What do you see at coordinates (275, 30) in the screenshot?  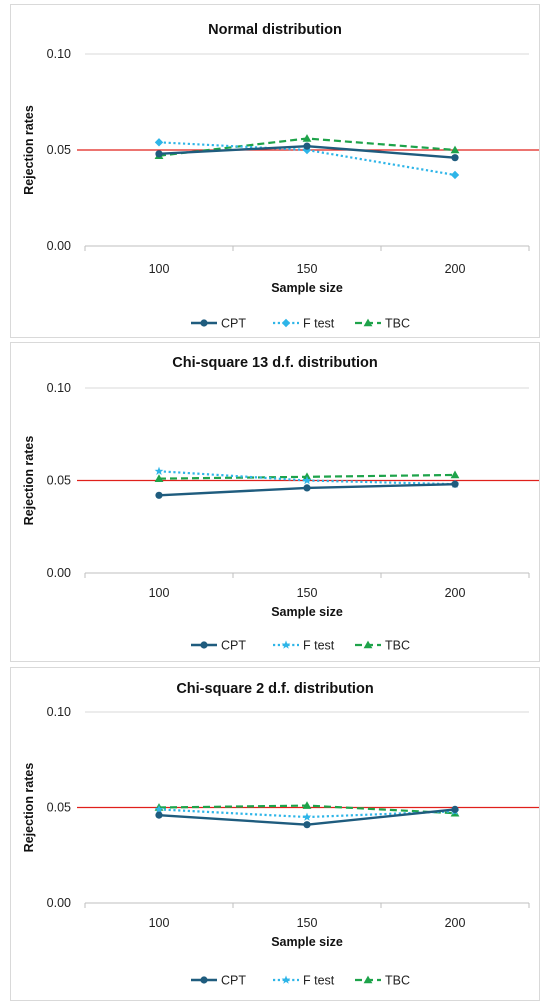 I see `chart-title: Normal distribution` at bounding box center [275, 30].